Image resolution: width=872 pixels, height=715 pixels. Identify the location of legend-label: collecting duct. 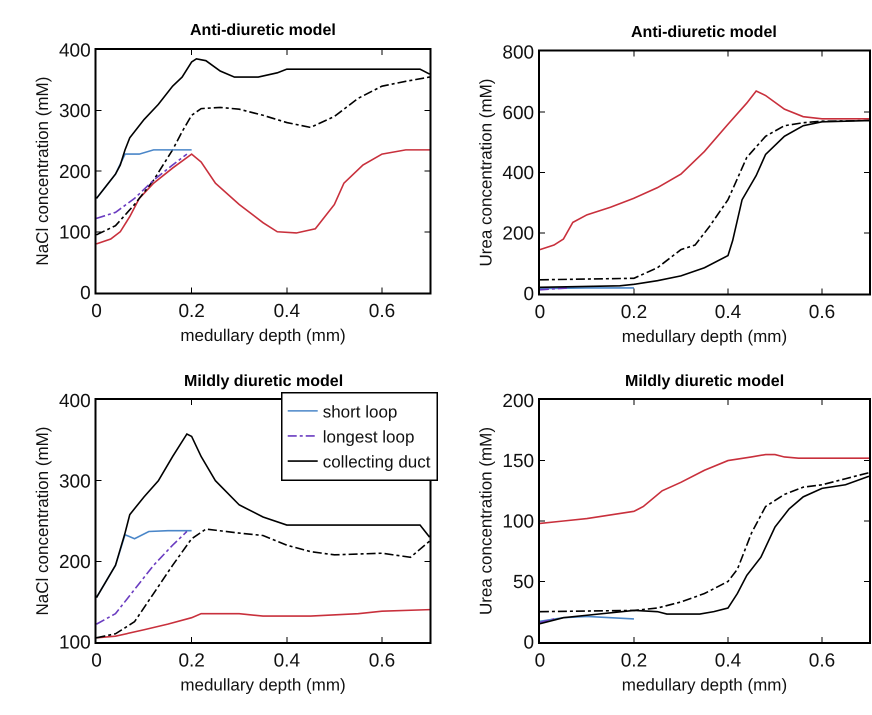
(376, 462).